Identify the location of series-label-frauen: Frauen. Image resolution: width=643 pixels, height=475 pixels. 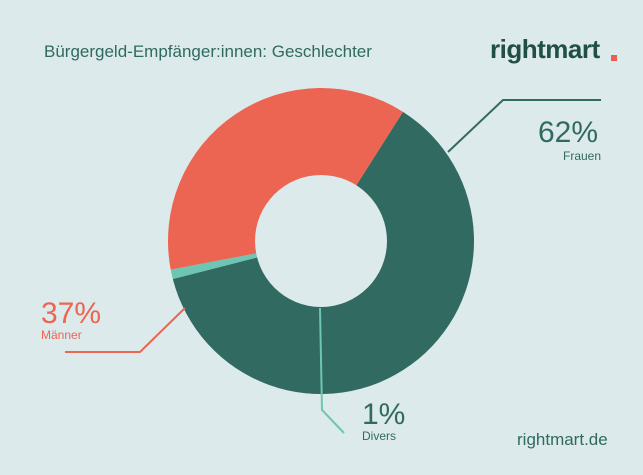
(582, 156).